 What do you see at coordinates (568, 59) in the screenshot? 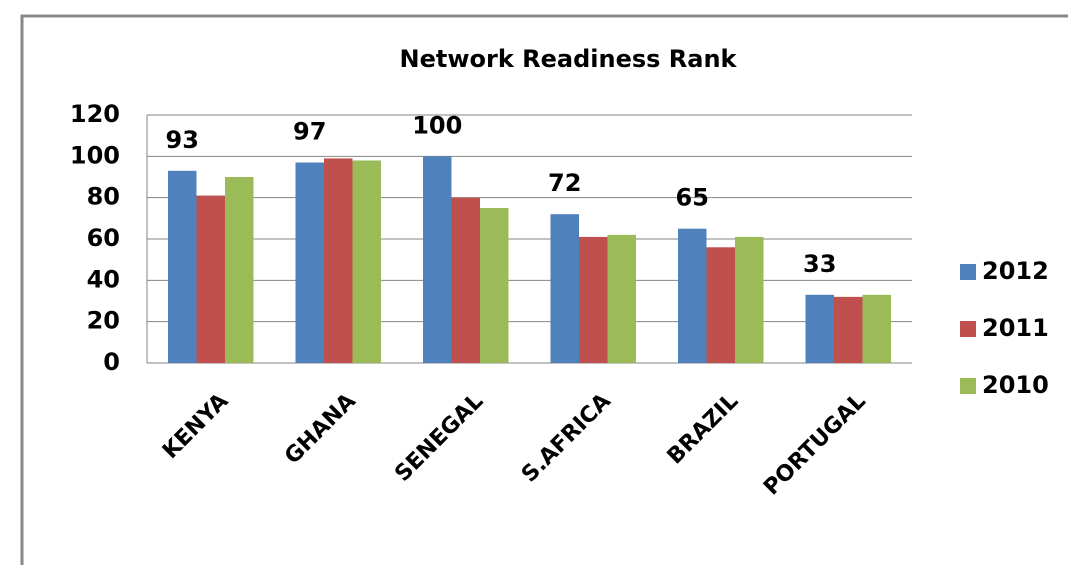
I see `chart-title: Network Readiness Rank` at bounding box center [568, 59].